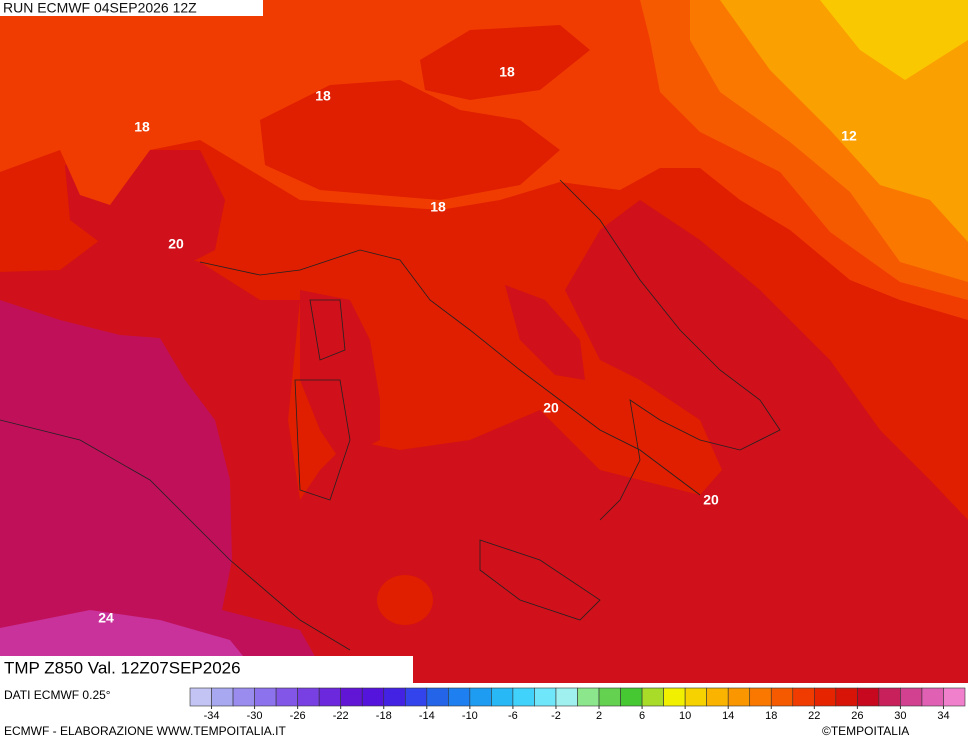 This screenshot has width=968, height=750. What do you see at coordinates (341, 716) in the screenshot?
I see `legend-label: -22` at bounding box center [341, 716].